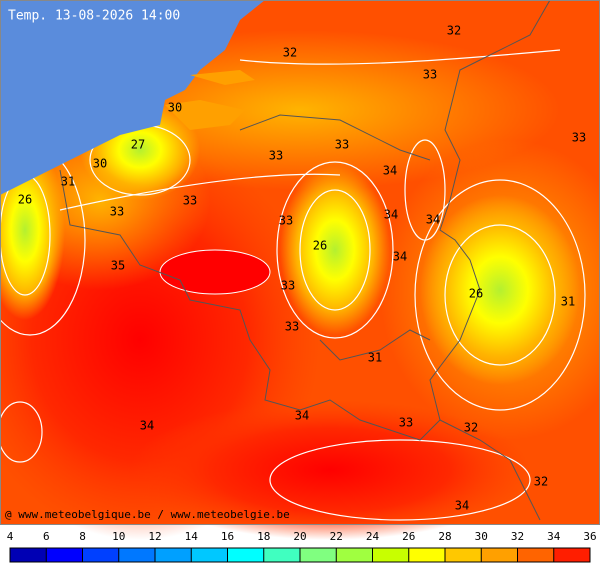 The image size is (600, 579). I want to click on legend-tick-label: 18, so click(263, 536).